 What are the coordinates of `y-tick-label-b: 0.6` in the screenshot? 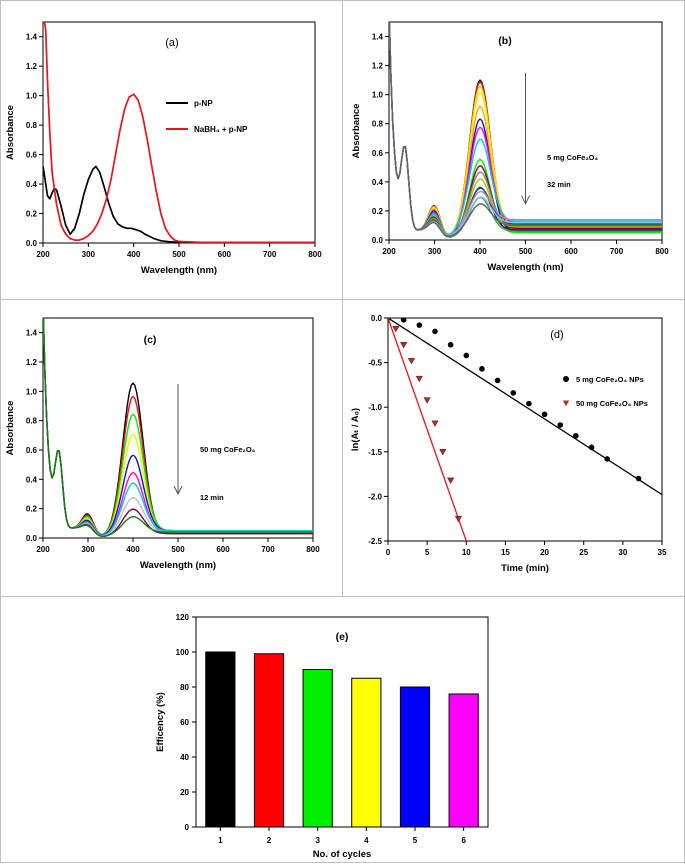 It's located at (378, 153).